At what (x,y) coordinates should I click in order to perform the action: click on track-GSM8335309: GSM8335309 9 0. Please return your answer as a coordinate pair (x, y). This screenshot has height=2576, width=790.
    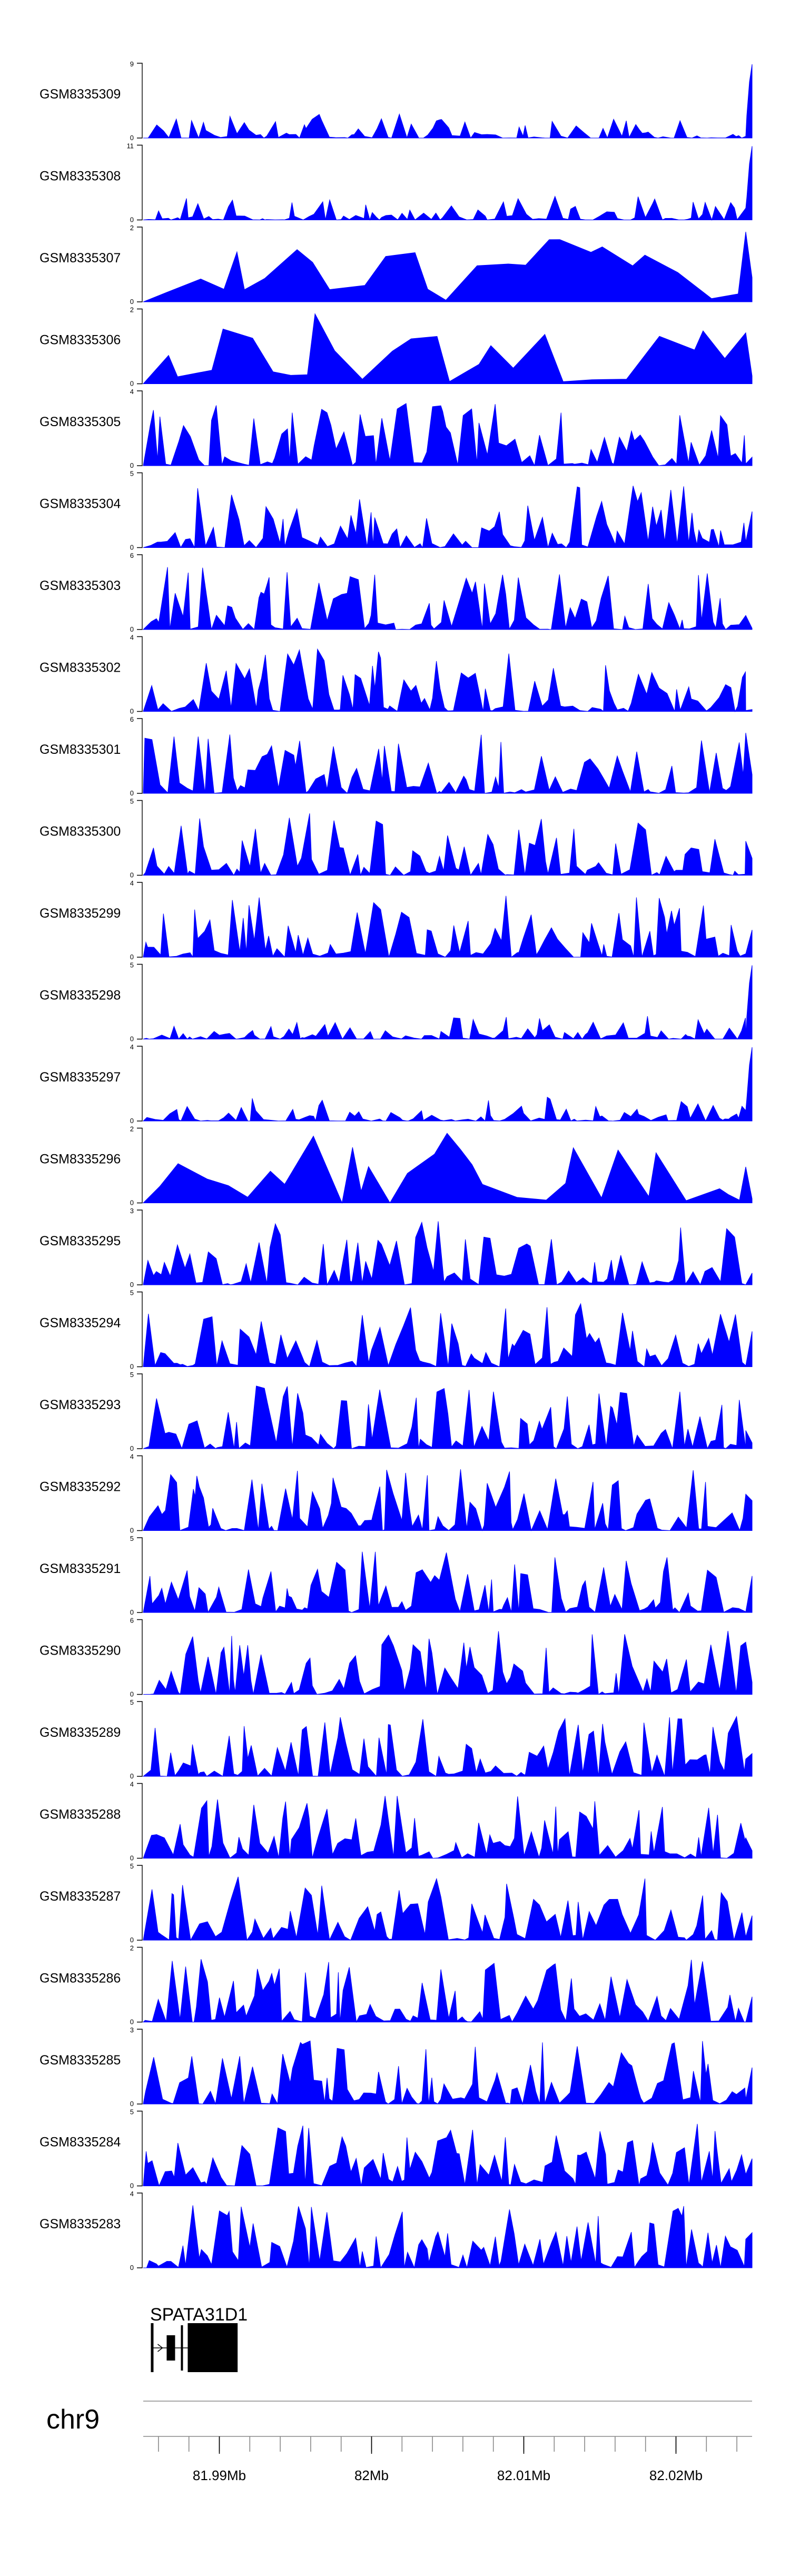
    Looking at the image, I should click on (396, 101).